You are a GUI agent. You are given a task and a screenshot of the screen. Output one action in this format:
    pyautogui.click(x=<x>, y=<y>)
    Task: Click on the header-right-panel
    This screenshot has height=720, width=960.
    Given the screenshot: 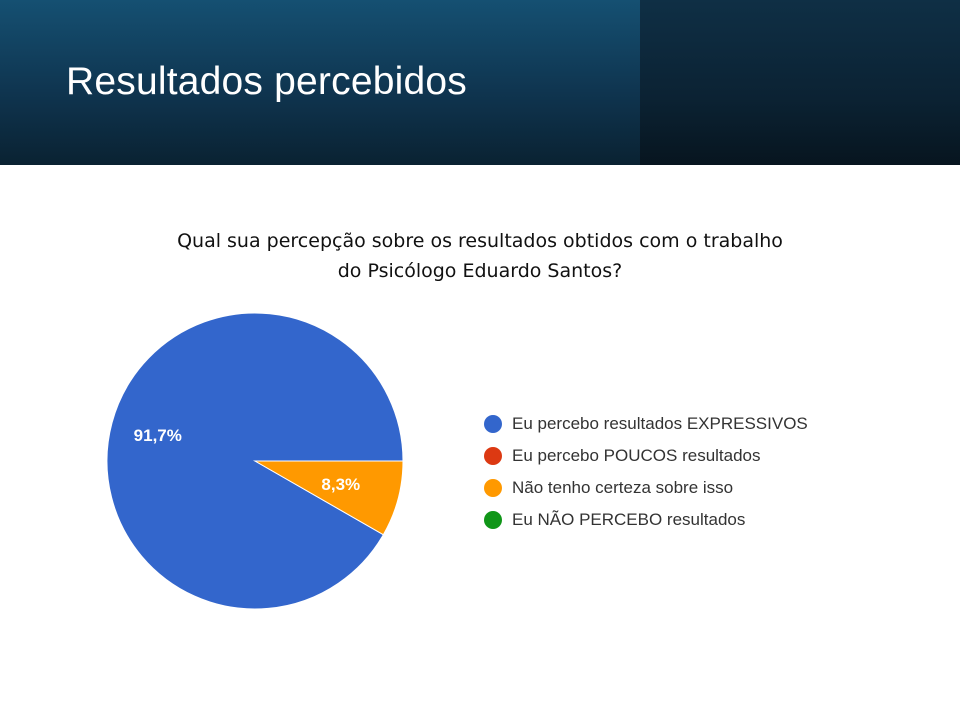 What is the action you would take?
    pyautogui.click(x=800, y=82)
    